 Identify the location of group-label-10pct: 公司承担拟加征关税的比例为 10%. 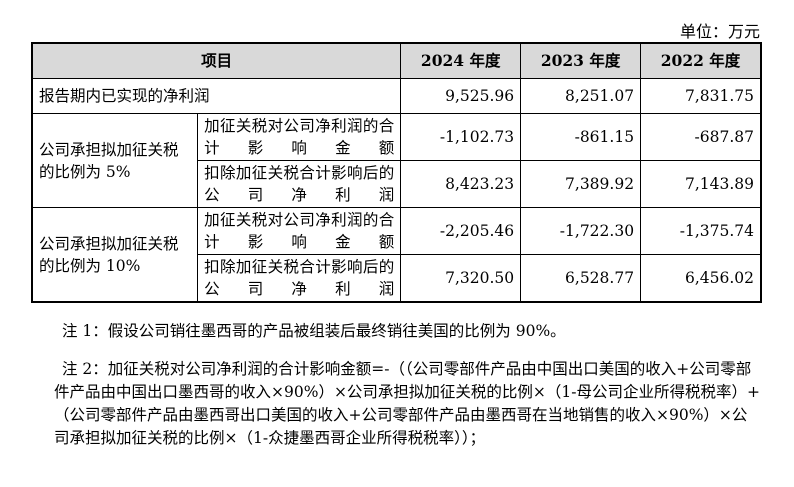
(115, 255).